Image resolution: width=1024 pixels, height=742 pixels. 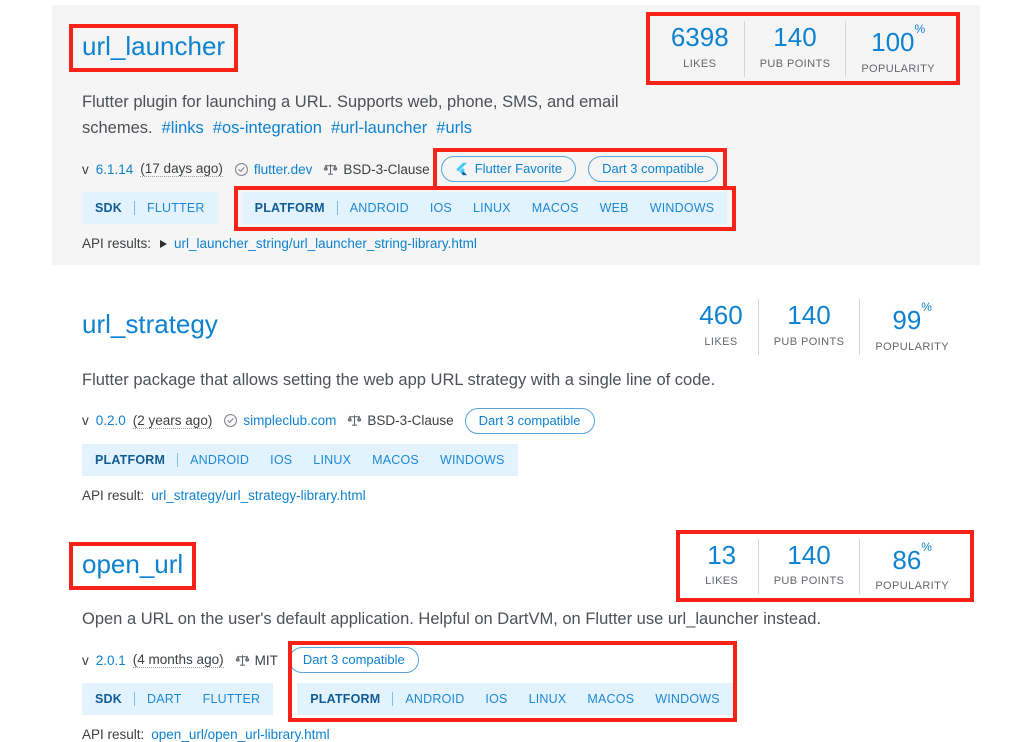 What do you see at coordinates (132, 566) in the screenshot?
I see `package-title-open-url: open_url` at bounding box center [132, 566].